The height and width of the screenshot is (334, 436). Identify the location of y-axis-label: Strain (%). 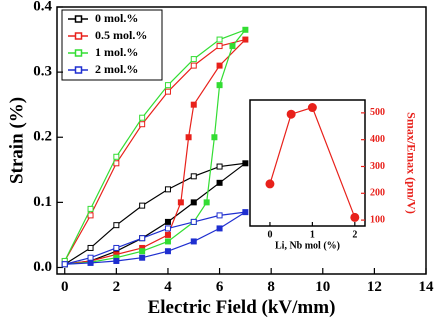
(16, 140).